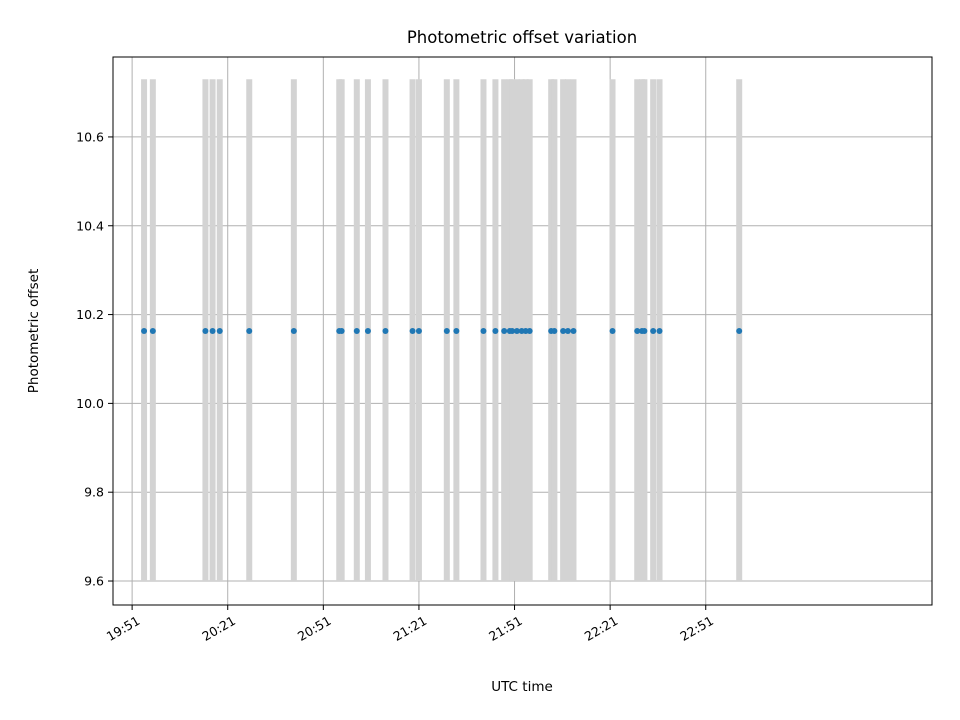 The image size is (960, 720). What do you see at coordinates (90, 136) in the screenshot?
I see `y-tick-label: 10.6` at bounding box center [90, 136].